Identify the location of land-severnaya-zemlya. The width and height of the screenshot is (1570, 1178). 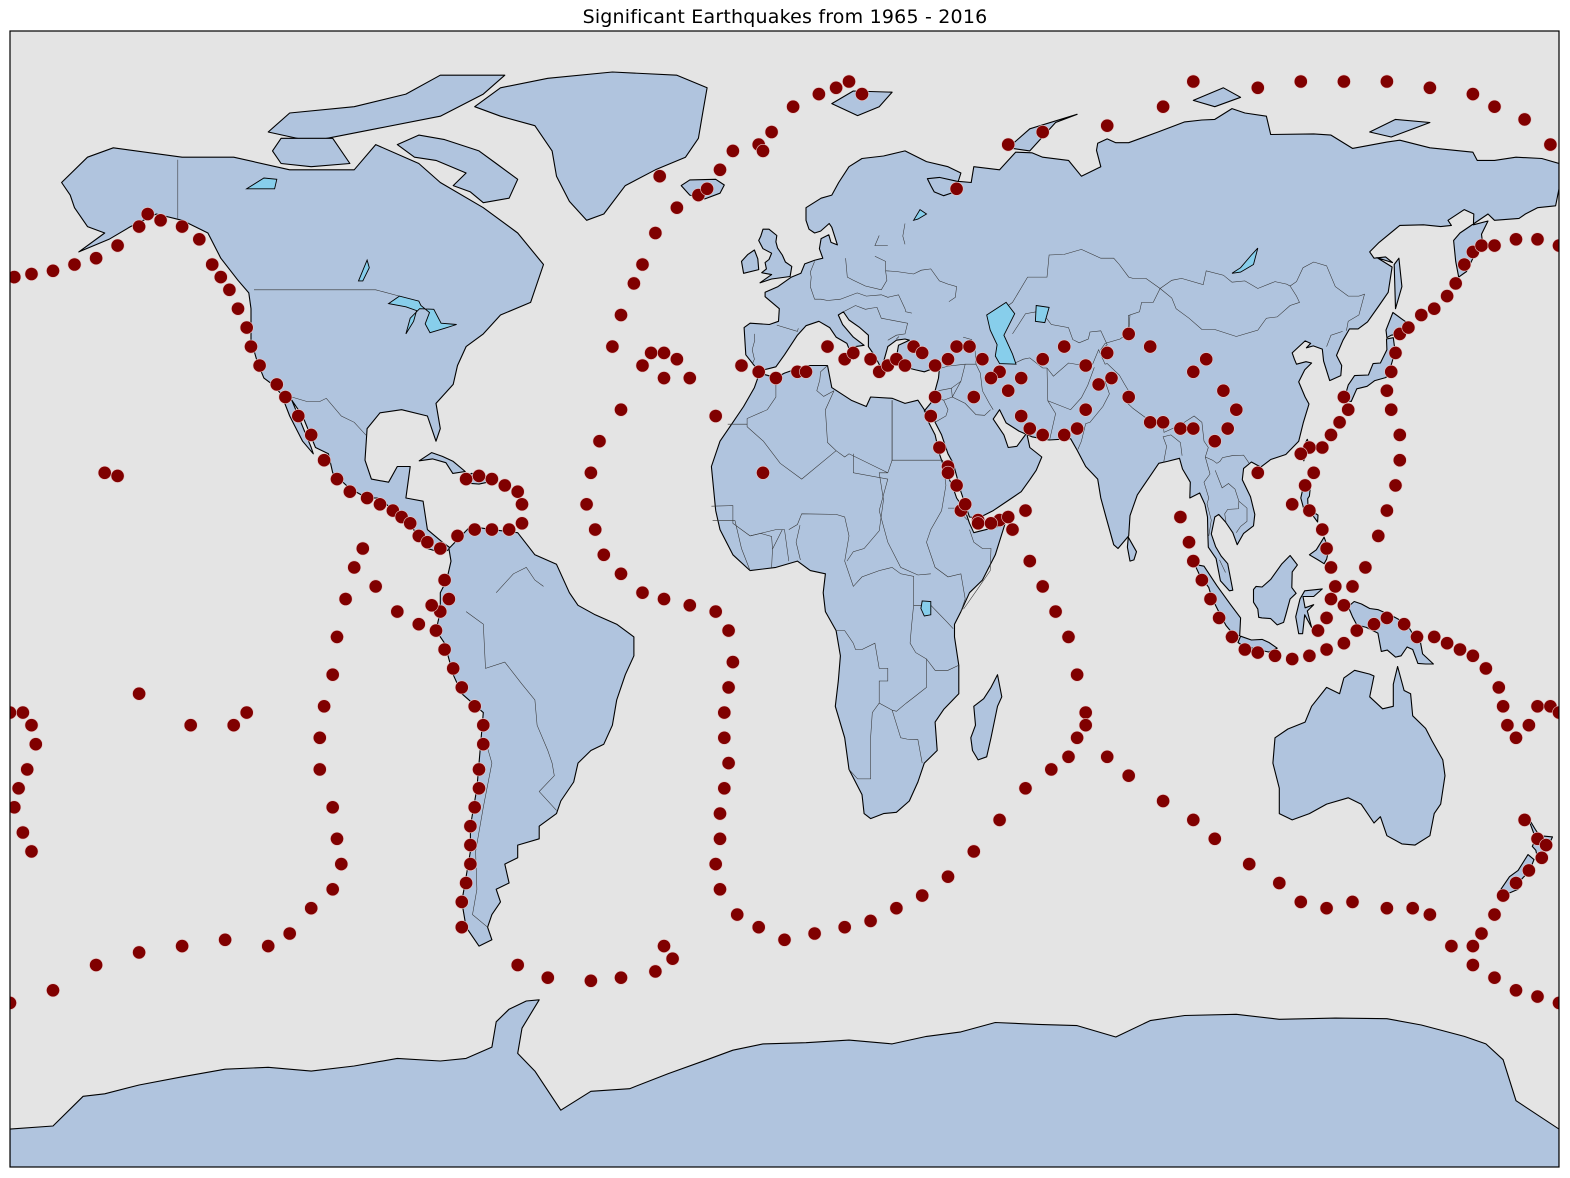
(1217, 97).